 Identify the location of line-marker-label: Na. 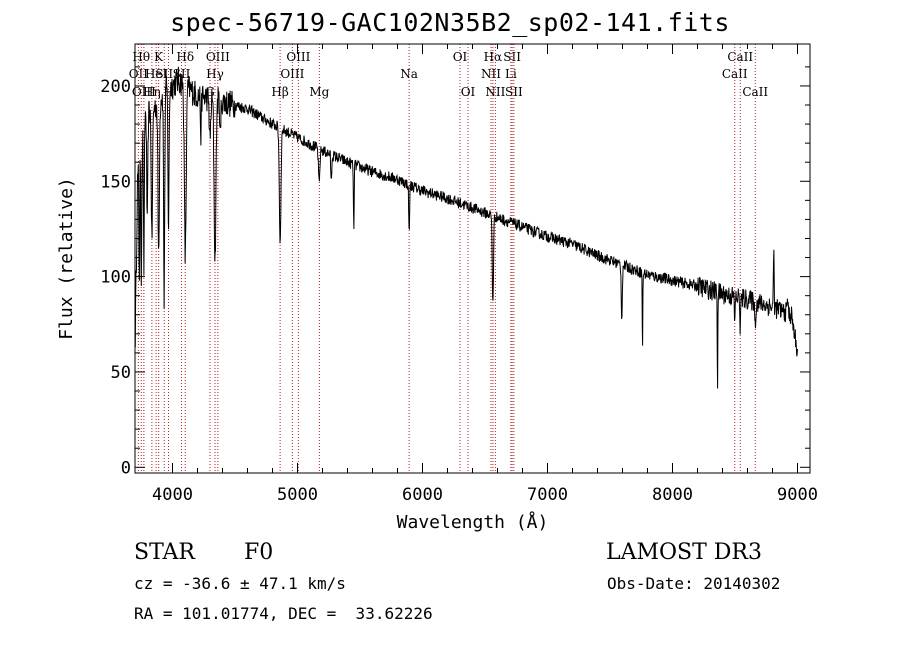
(409, 74).